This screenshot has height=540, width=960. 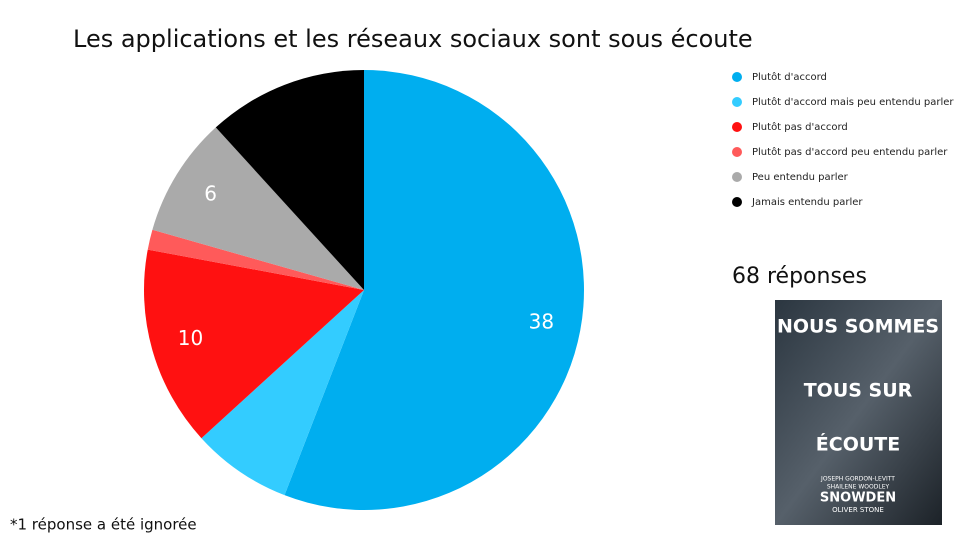 I want to click on legend-label: Plutôt pas d'accord, so click(x=800, y=127).